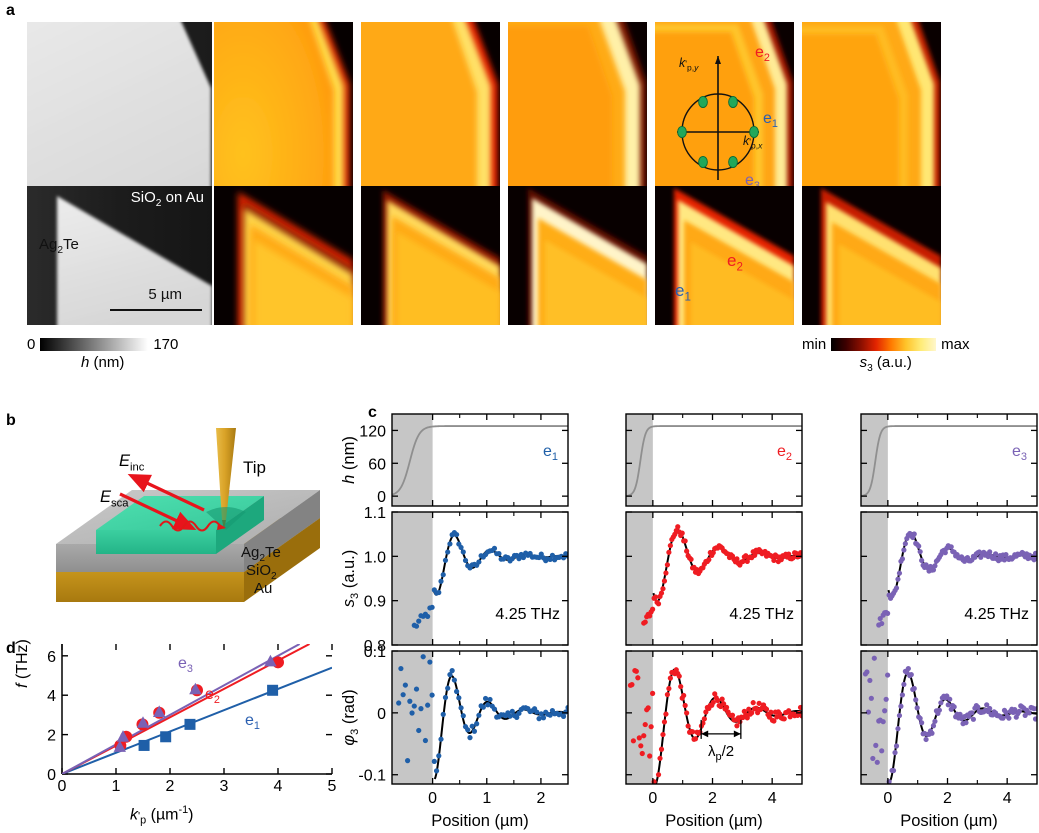 The image size is (1039, 833). What do you see at coordinates (375, 652) in the screenshot?
I see `svg-text: 0.1` at bounding box center [375, 652].